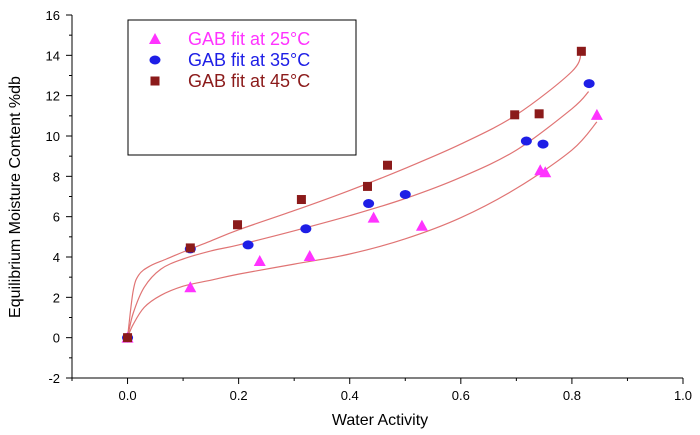 The height and width of the screenshot is (435, 700). Describe the element at coordinates (380, 420) in the screenshot. I see `x-axis-title: Water Activity` at that location.